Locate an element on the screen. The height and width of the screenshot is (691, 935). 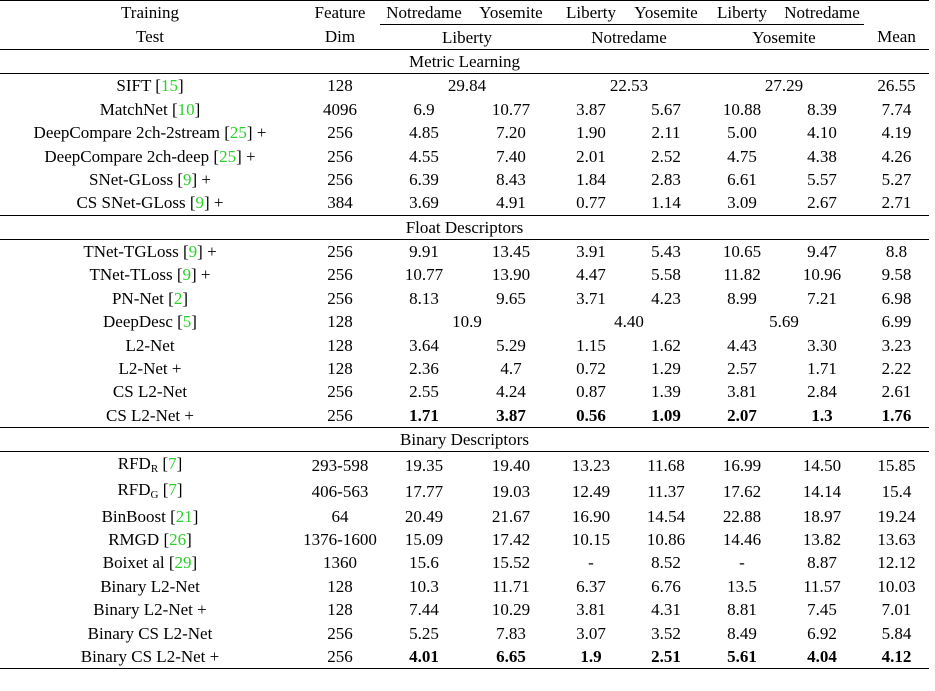
mean-cell: 15.85 is located at coordinates (896, 465).